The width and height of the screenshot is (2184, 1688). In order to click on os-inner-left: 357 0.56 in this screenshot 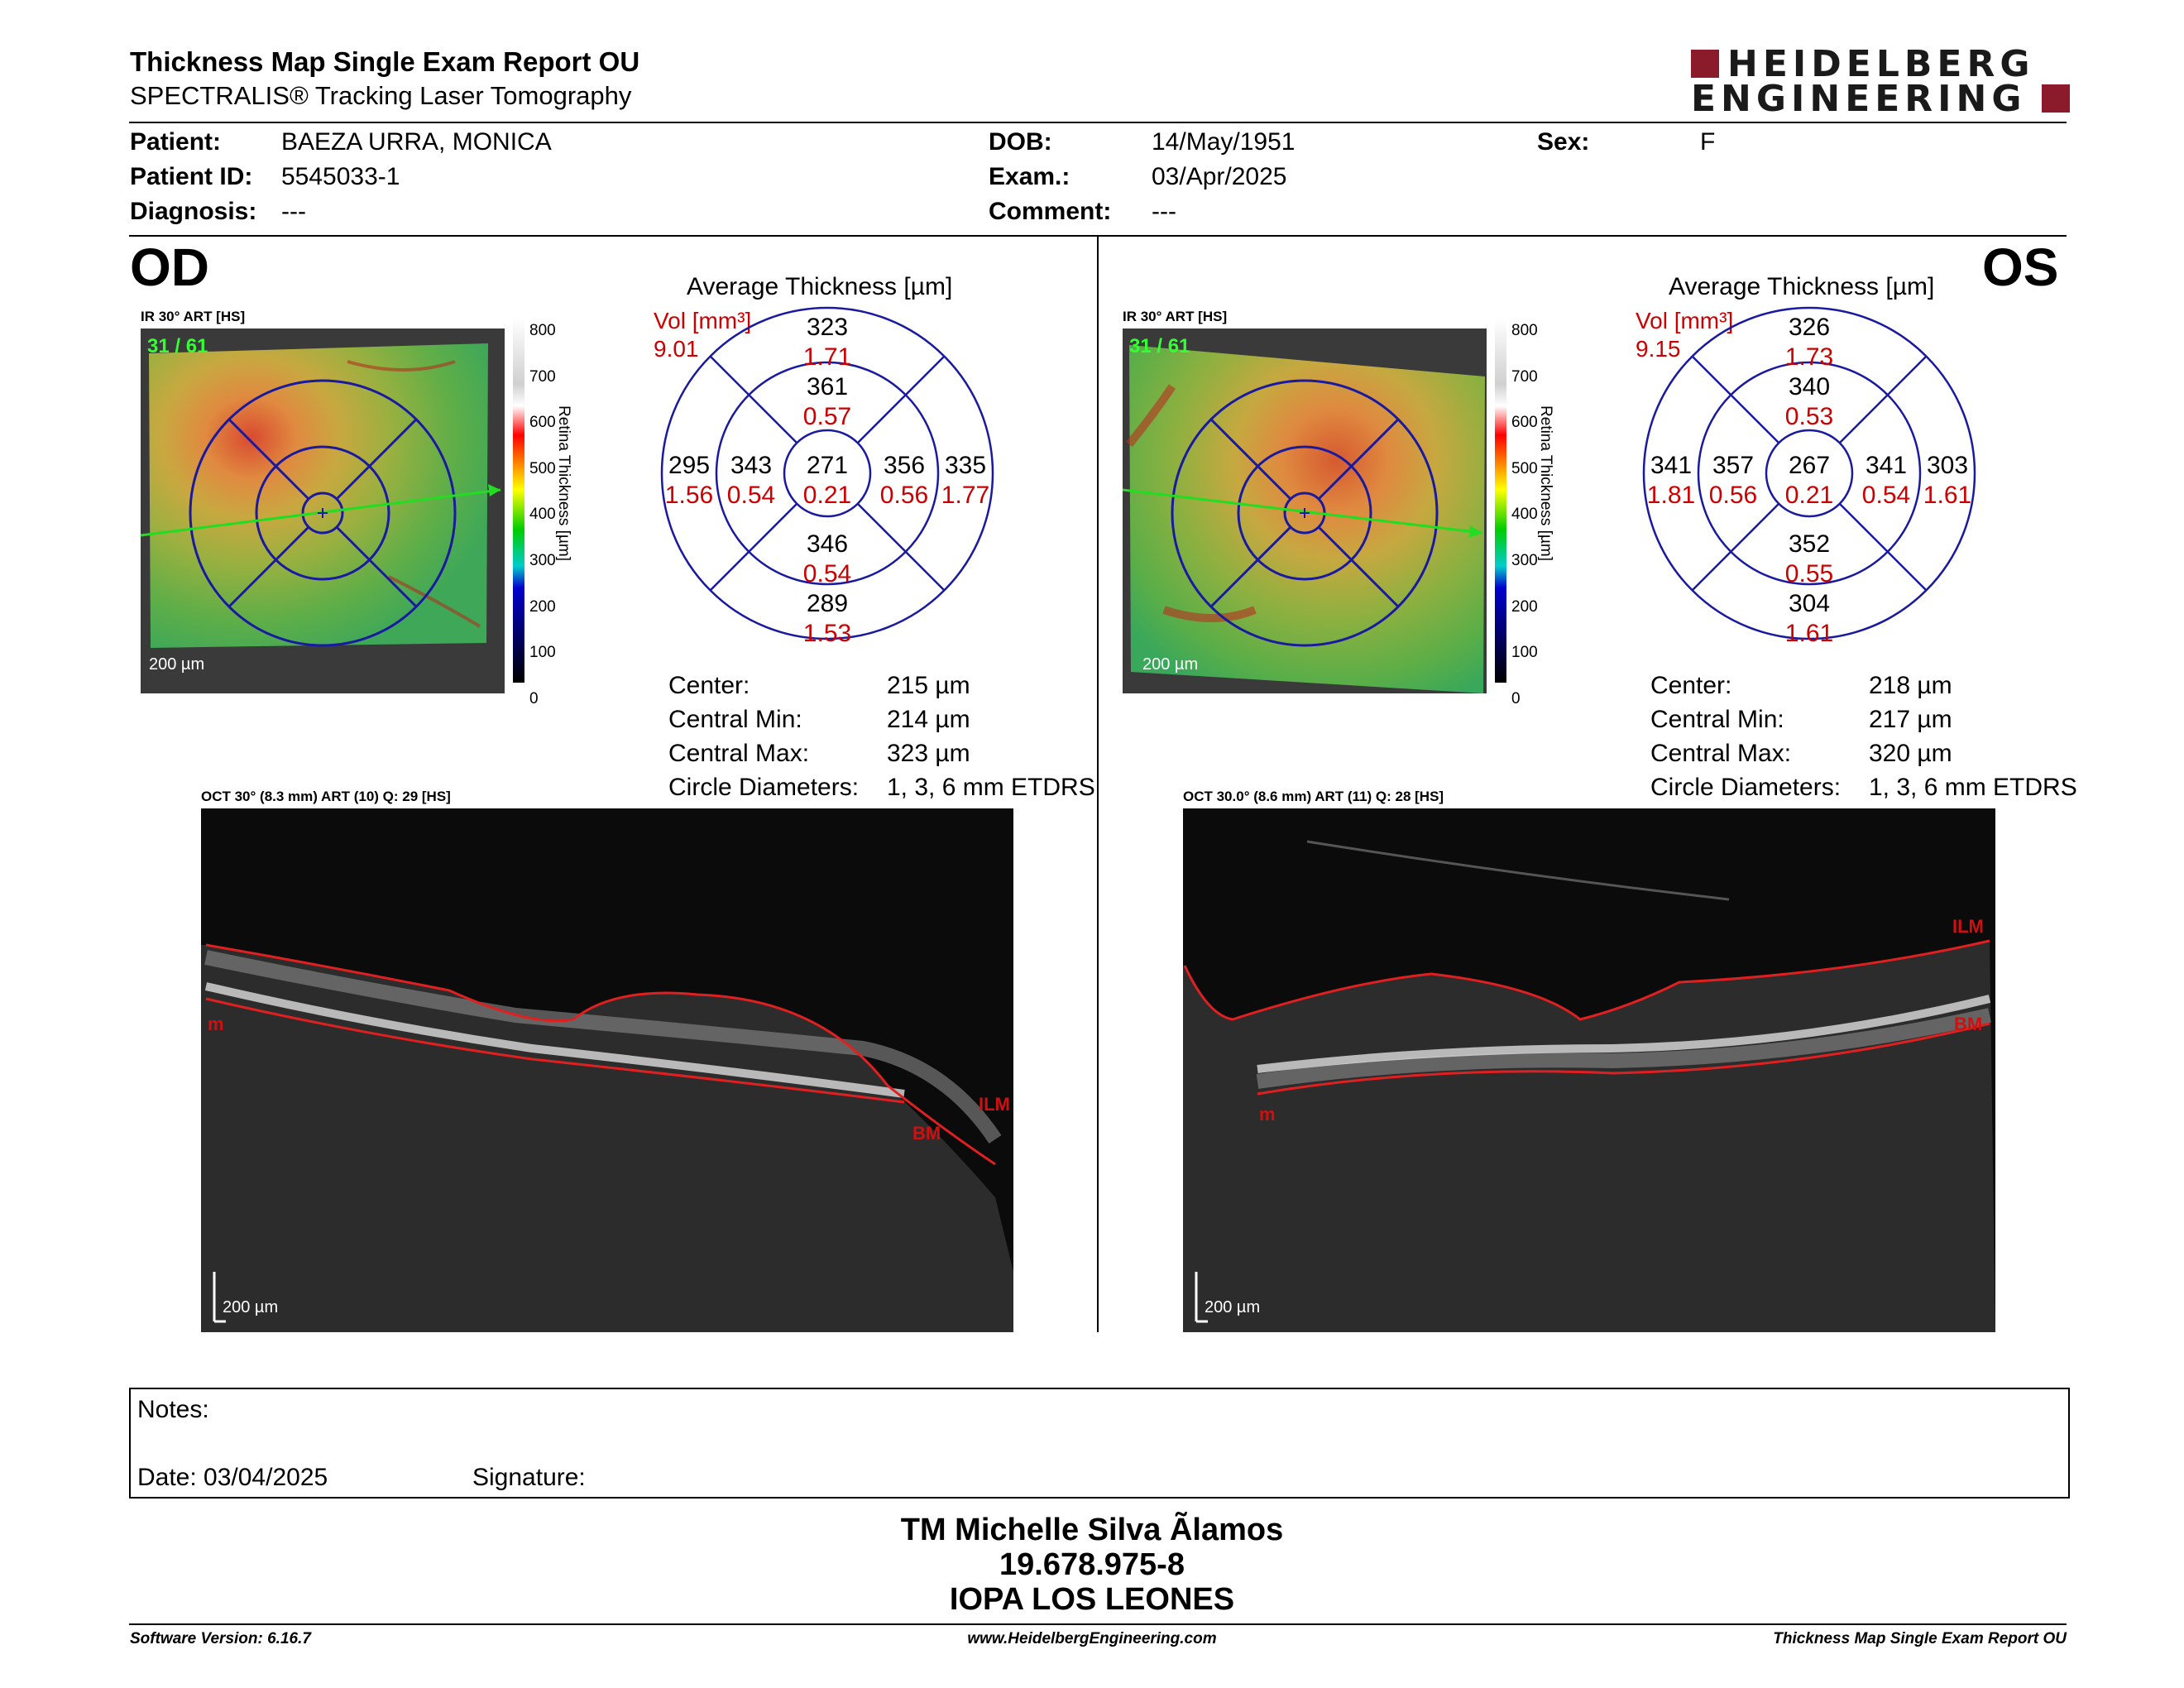, I will do `click(1733, 481)`.